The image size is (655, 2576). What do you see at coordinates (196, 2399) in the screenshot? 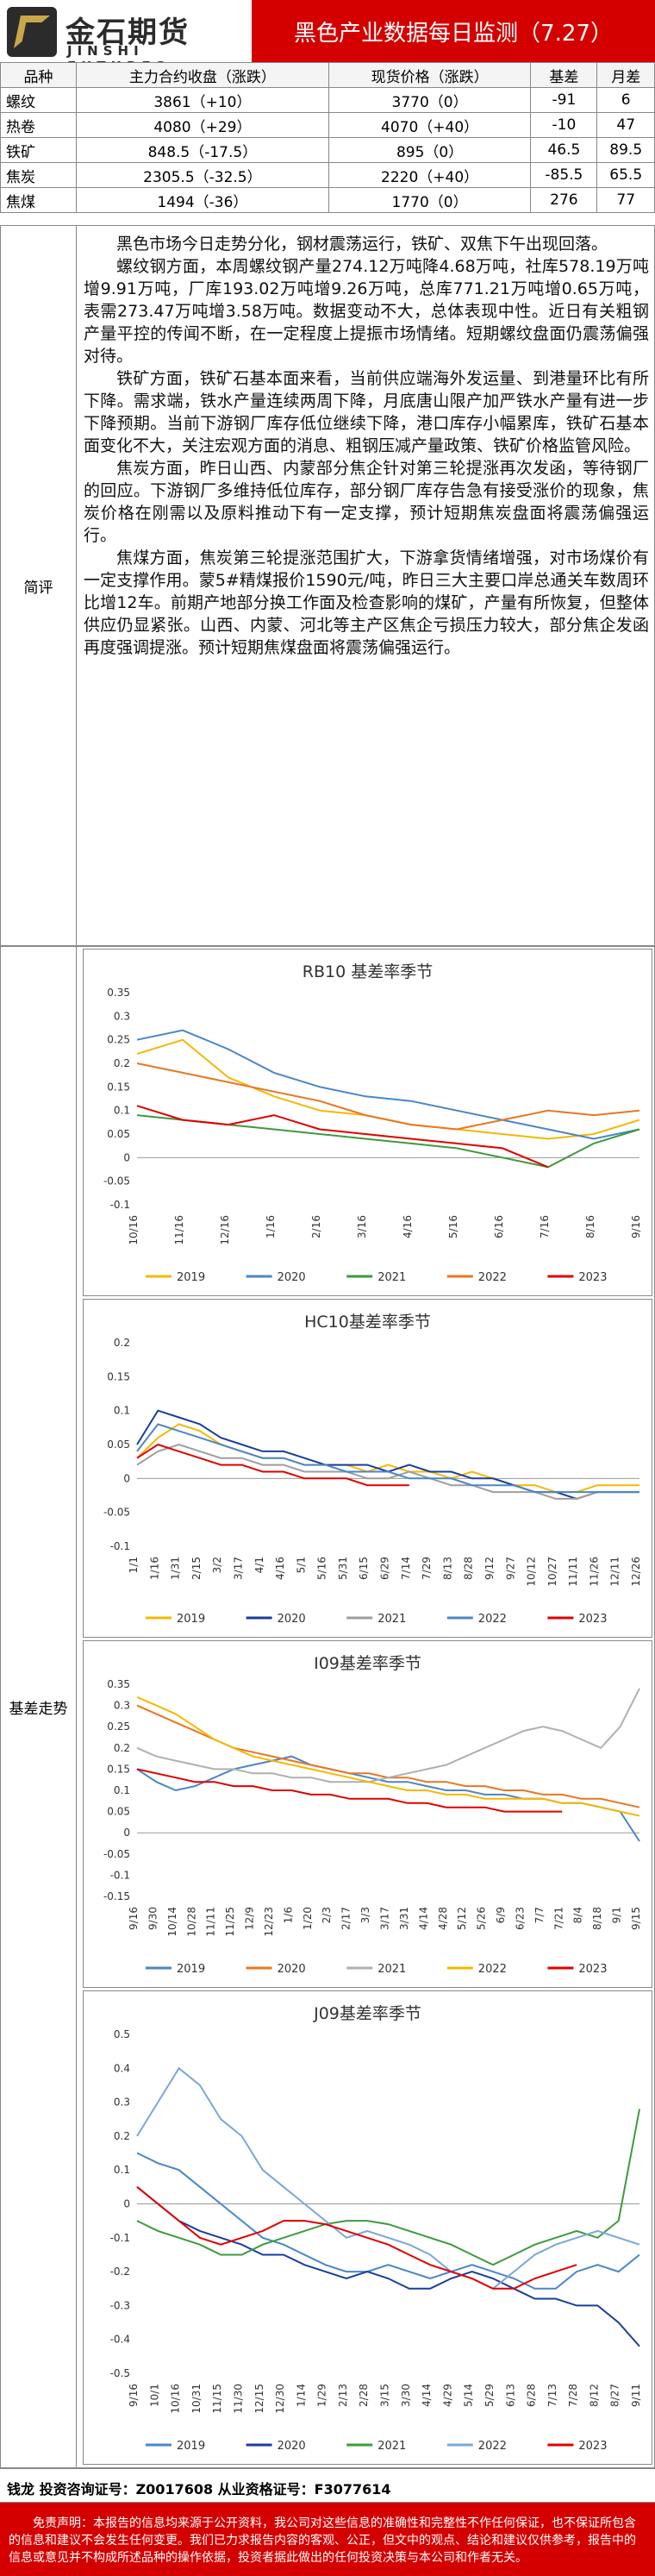
I see `x-tick-label: 10/31` at bounding box center [196, 2399].